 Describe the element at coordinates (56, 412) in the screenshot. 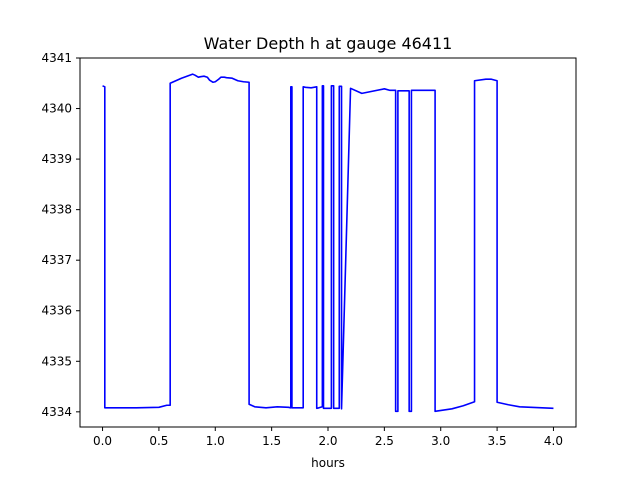

I see `y-tick-label: 4334` at that location.